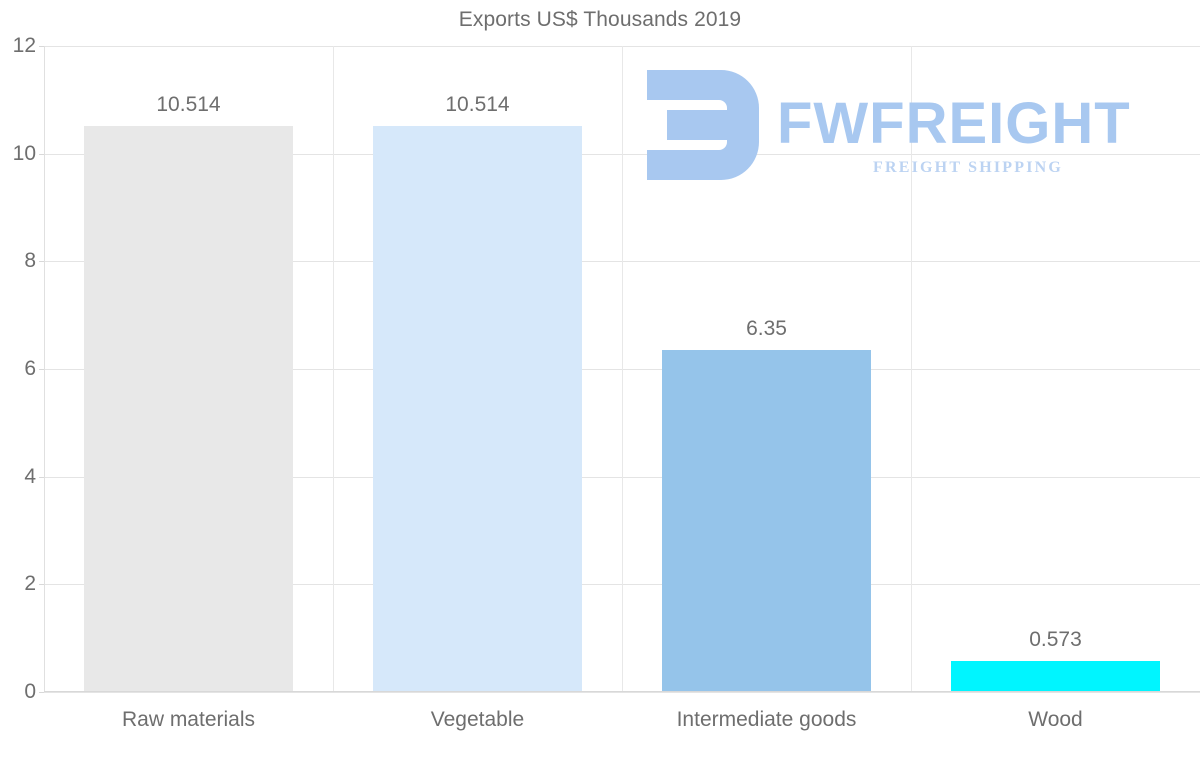 The width and height of the screenshot is (1200, 763). I want to click on x-axis-category-label: Wood, so click(1055, 719).